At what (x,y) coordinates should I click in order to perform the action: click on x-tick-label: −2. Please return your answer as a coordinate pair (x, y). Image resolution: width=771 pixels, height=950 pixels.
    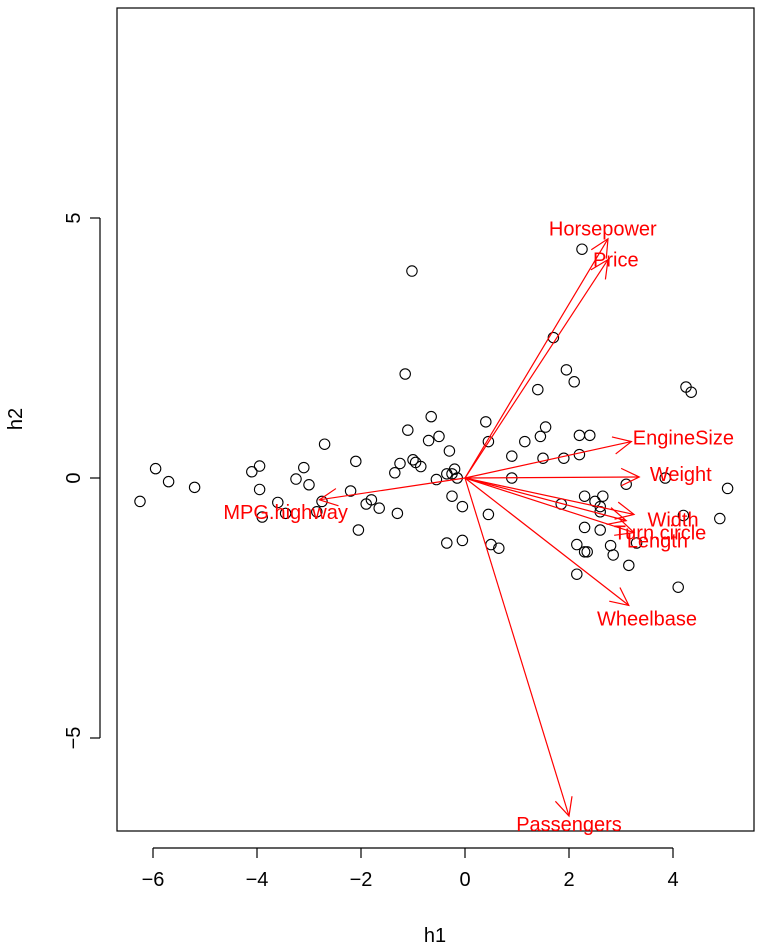
    Looking at the image, I should click on (361, 880).